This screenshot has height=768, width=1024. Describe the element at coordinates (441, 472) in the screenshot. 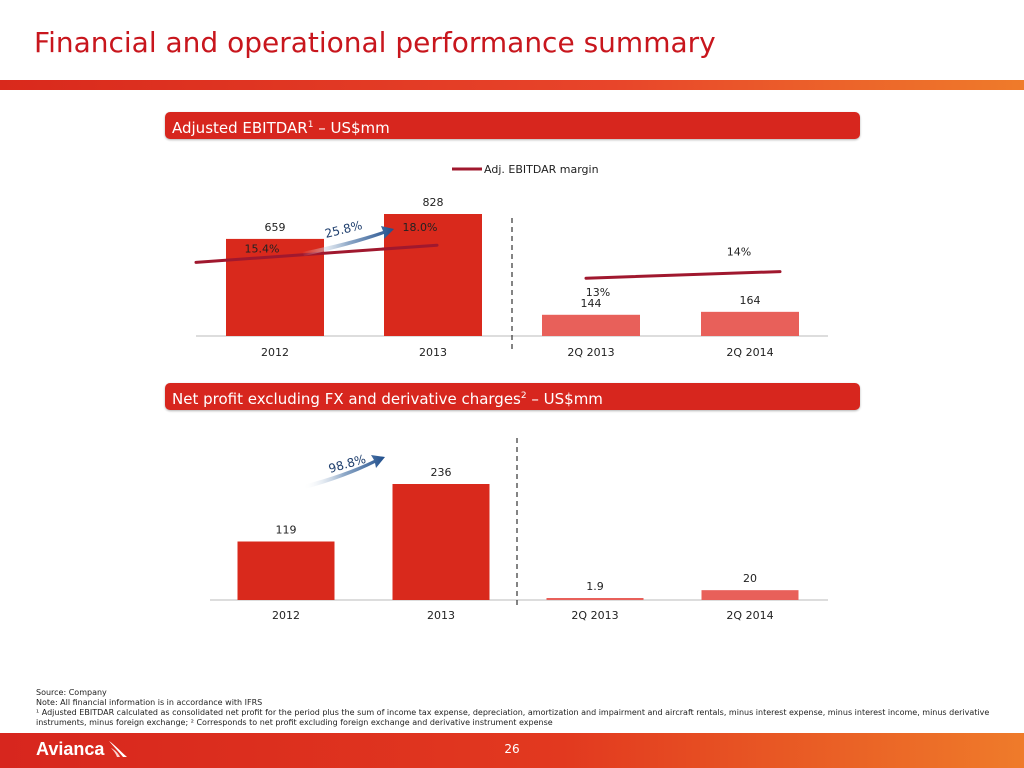

I see `net-profit-value-label-1: 236` at that location.